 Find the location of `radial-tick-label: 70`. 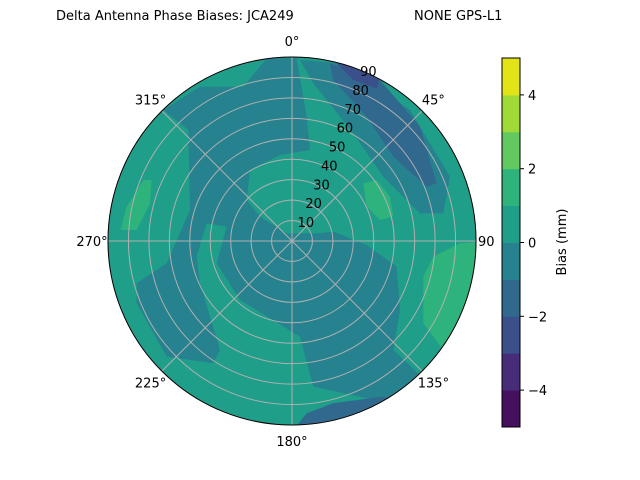

radial-tick-label: 70 is located at coordinates (352, 110).